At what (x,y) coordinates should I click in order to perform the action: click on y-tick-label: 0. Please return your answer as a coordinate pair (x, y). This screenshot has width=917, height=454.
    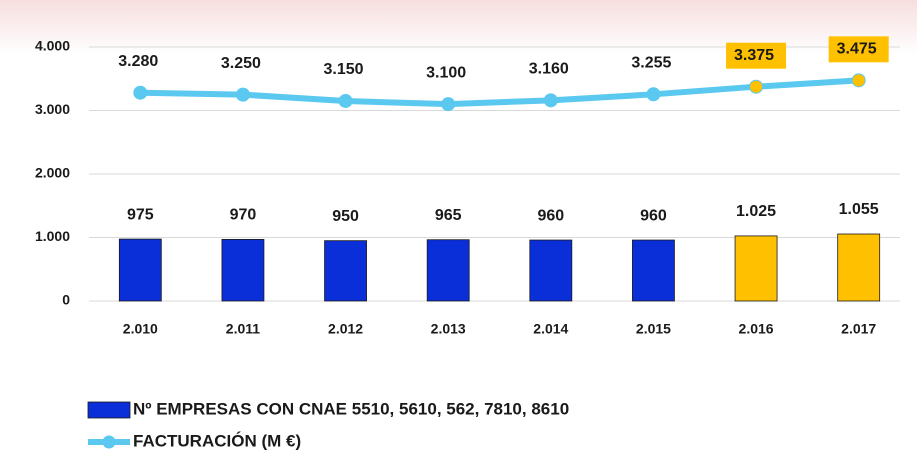
    Looking at the image, I should click on (66, 300).